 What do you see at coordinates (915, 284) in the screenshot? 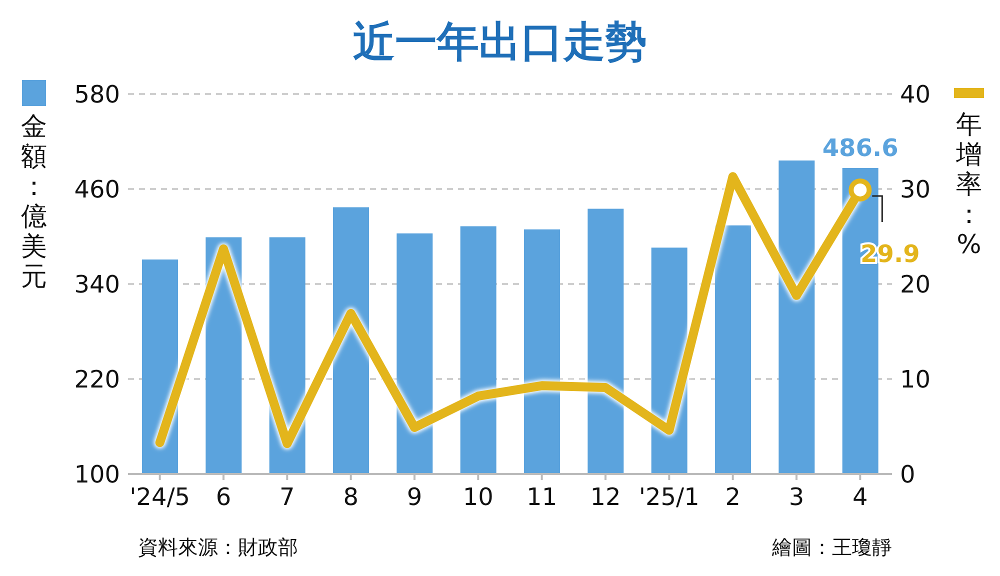
I see `y2-tick-label: 20` at bounding box center [915, 284].